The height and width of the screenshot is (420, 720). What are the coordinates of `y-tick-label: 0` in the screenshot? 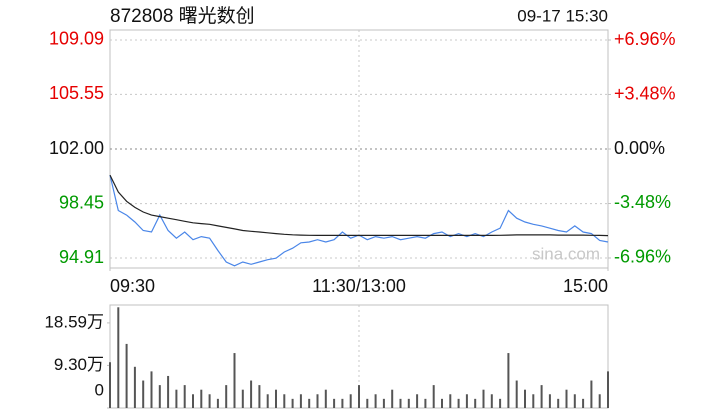 It's located at (99, 389).